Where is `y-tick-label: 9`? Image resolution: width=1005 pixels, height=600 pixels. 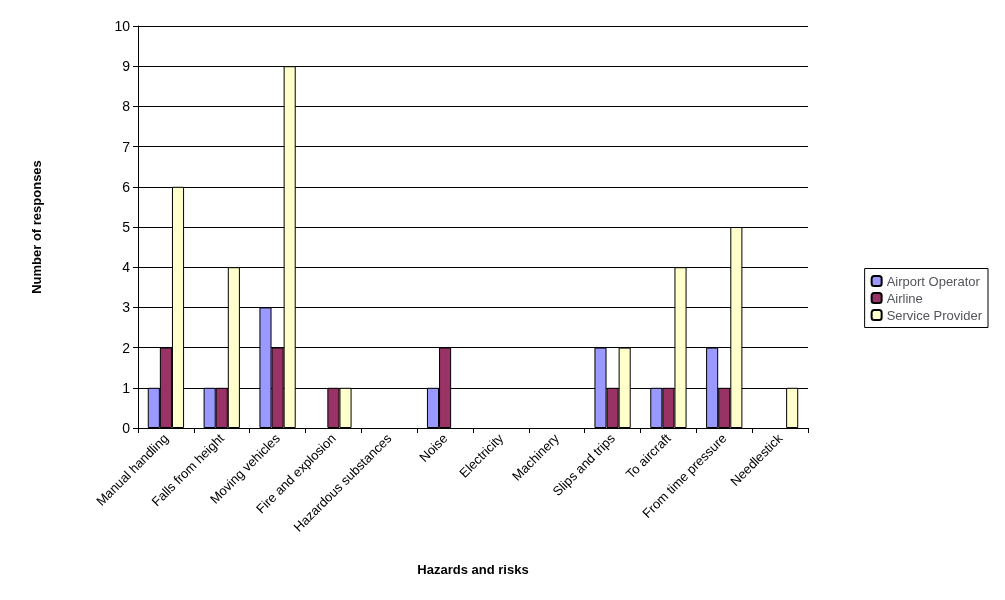 y-tick-label: 9 is located at coordinates (126, 66).